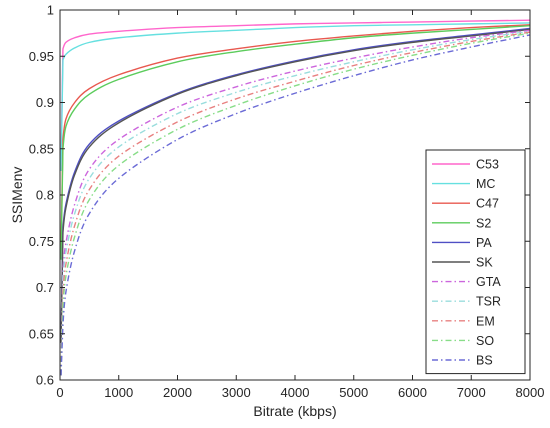 Image resolution: width=550 pixels, height=428 pixels. Describe the element at coordinates (487, 165) in the screenshot. I see `legend-label-c53: C53` at that location.